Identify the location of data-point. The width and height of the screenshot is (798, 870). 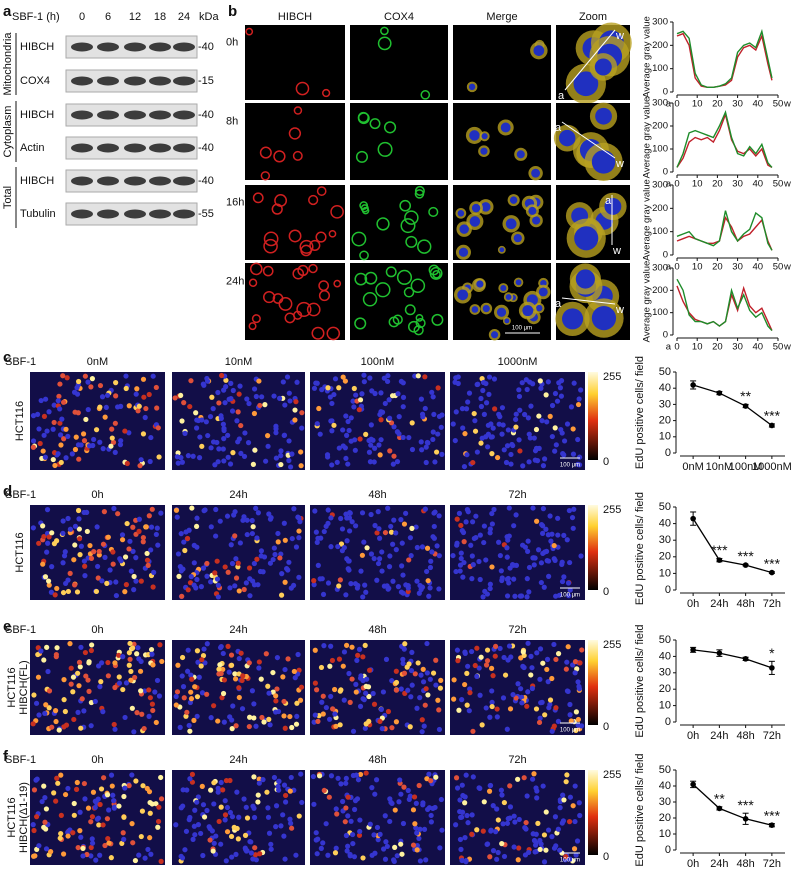
(693, 784).